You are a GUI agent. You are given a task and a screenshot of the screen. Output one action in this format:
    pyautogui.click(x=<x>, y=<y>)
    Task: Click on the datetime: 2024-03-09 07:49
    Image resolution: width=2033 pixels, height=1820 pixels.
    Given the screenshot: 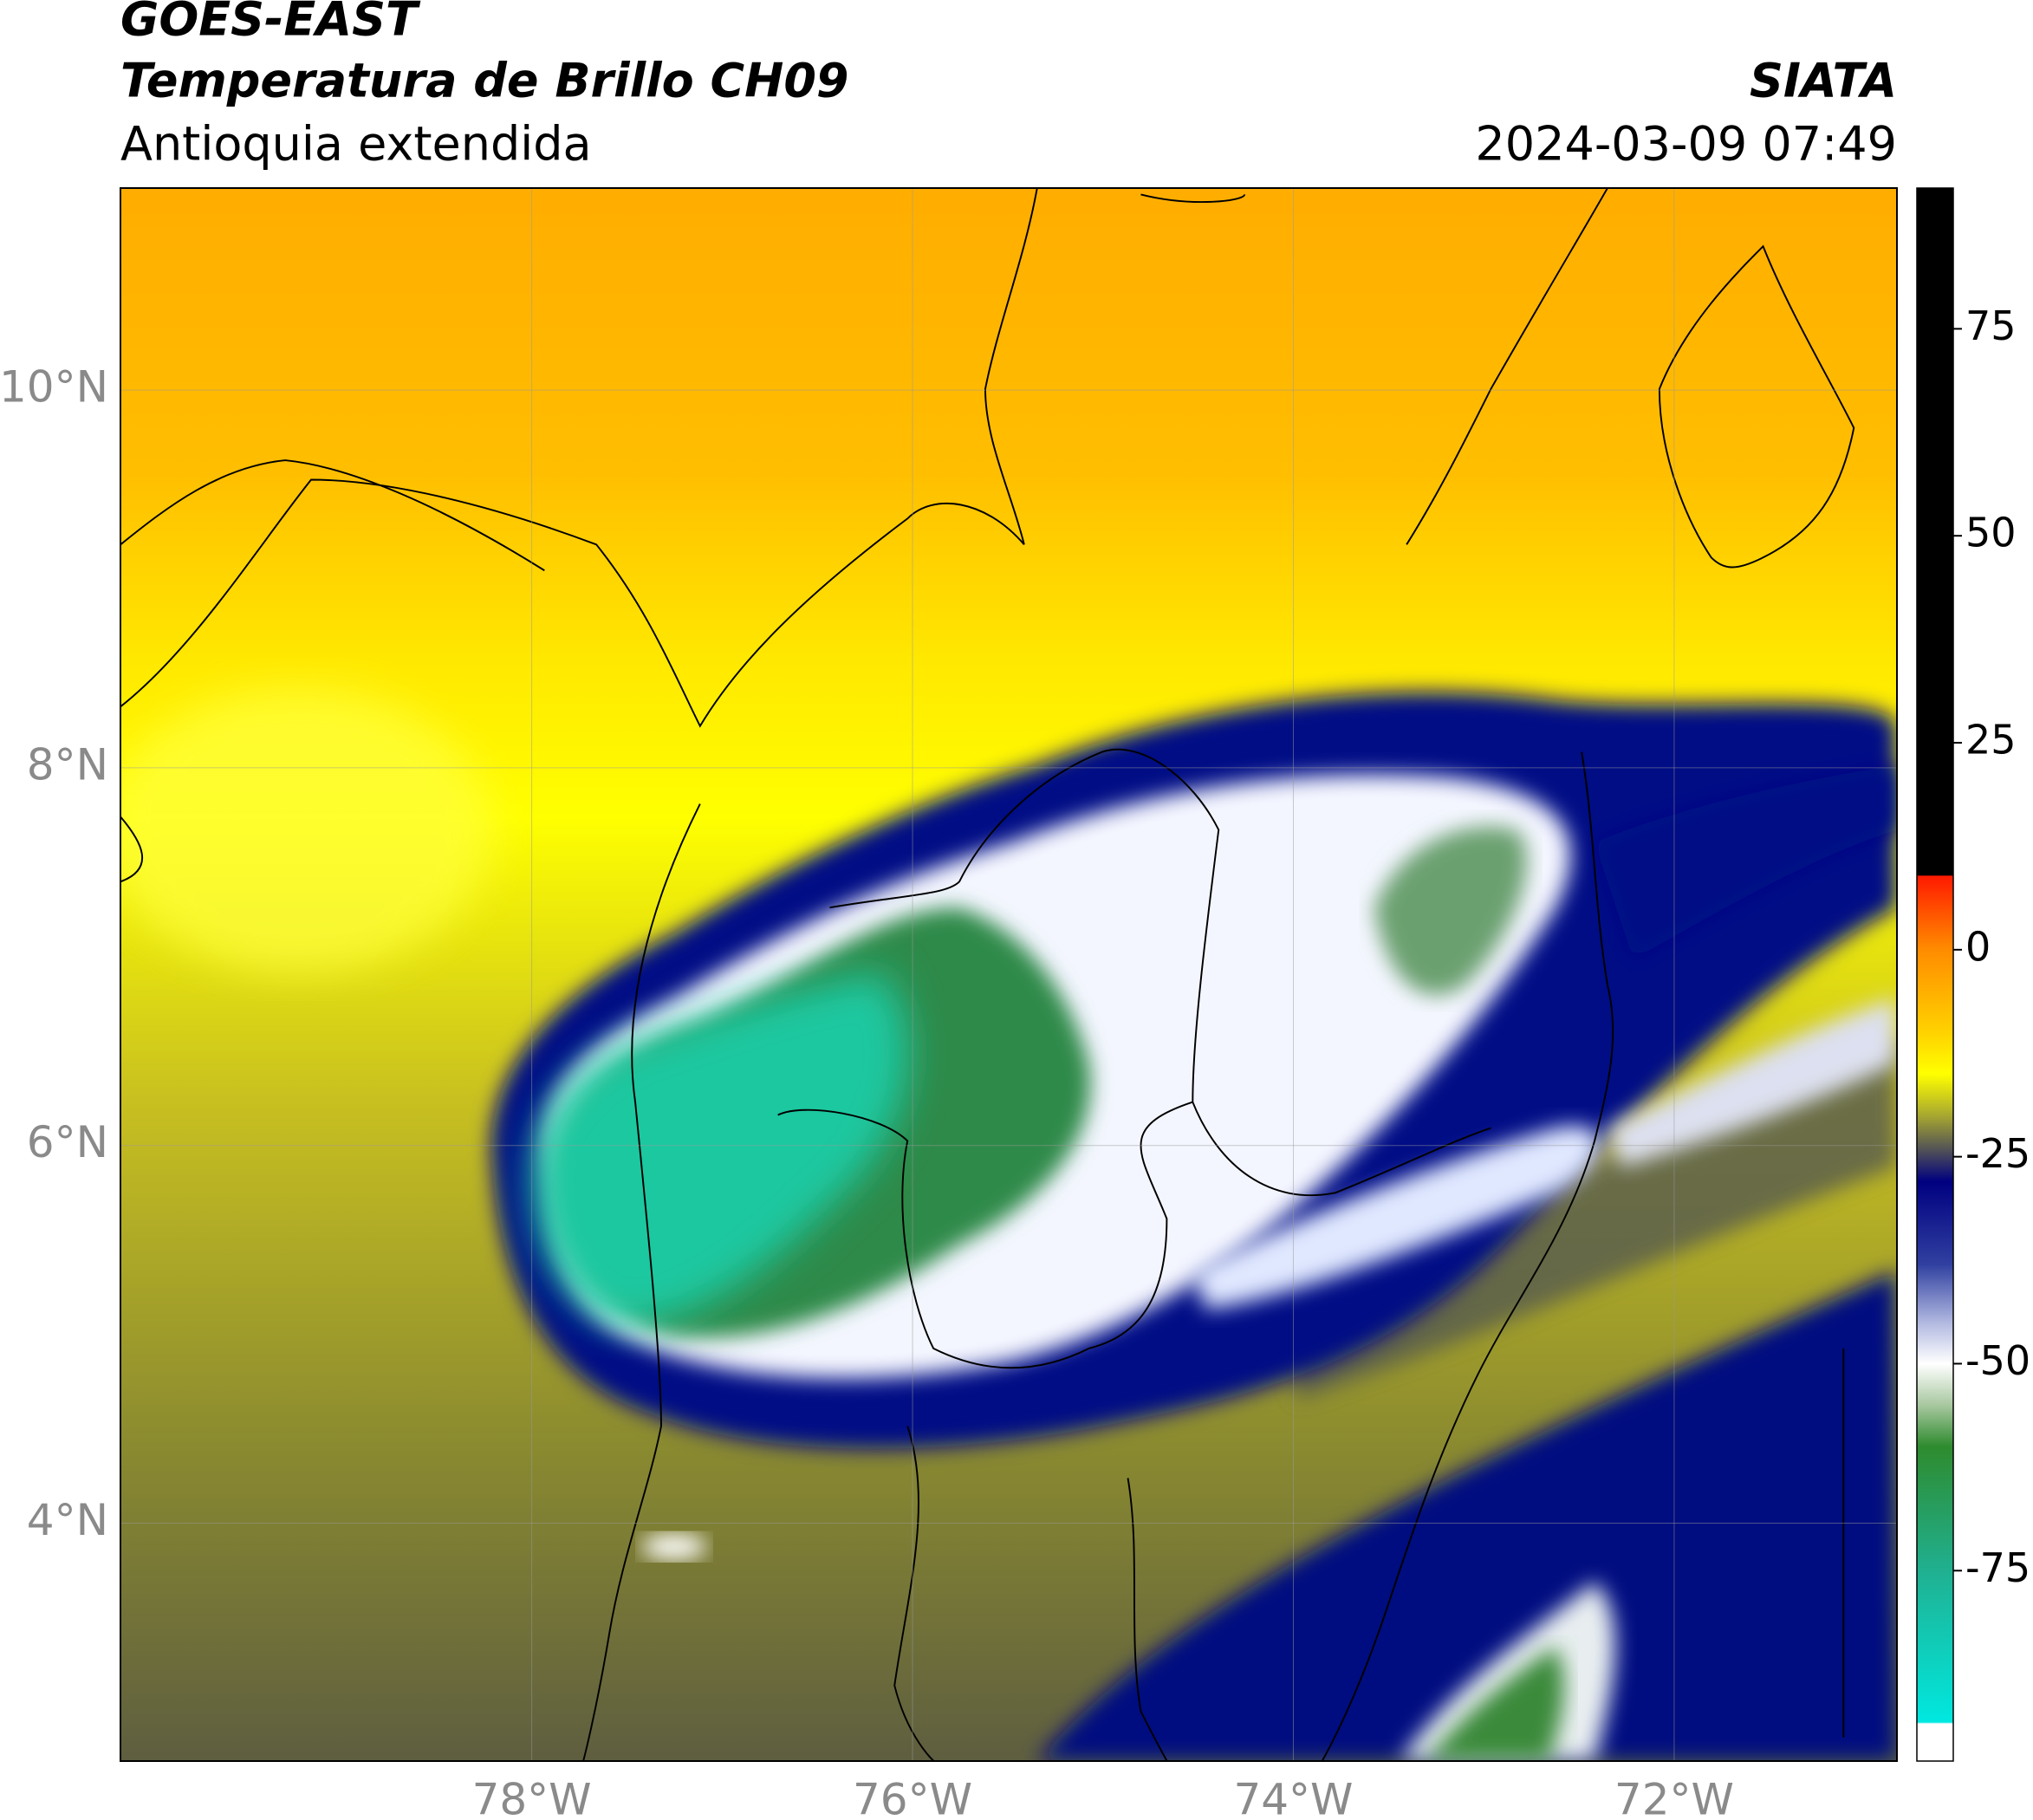 What is the action you would take?
    pyautogui.click(x=1686, y=144)
    